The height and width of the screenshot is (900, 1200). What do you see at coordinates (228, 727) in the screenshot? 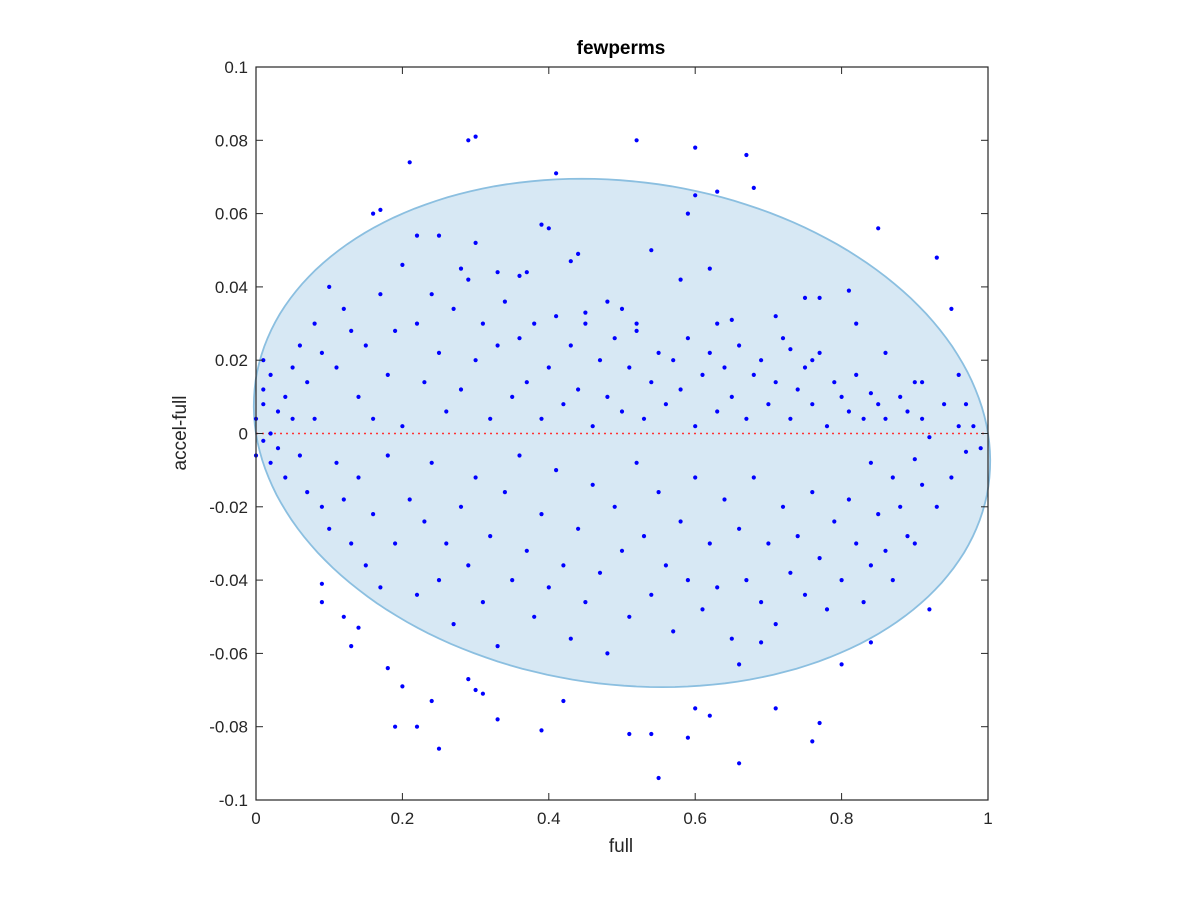
I see `y-tick-label: -0.08` at bounding box center [228, 727].